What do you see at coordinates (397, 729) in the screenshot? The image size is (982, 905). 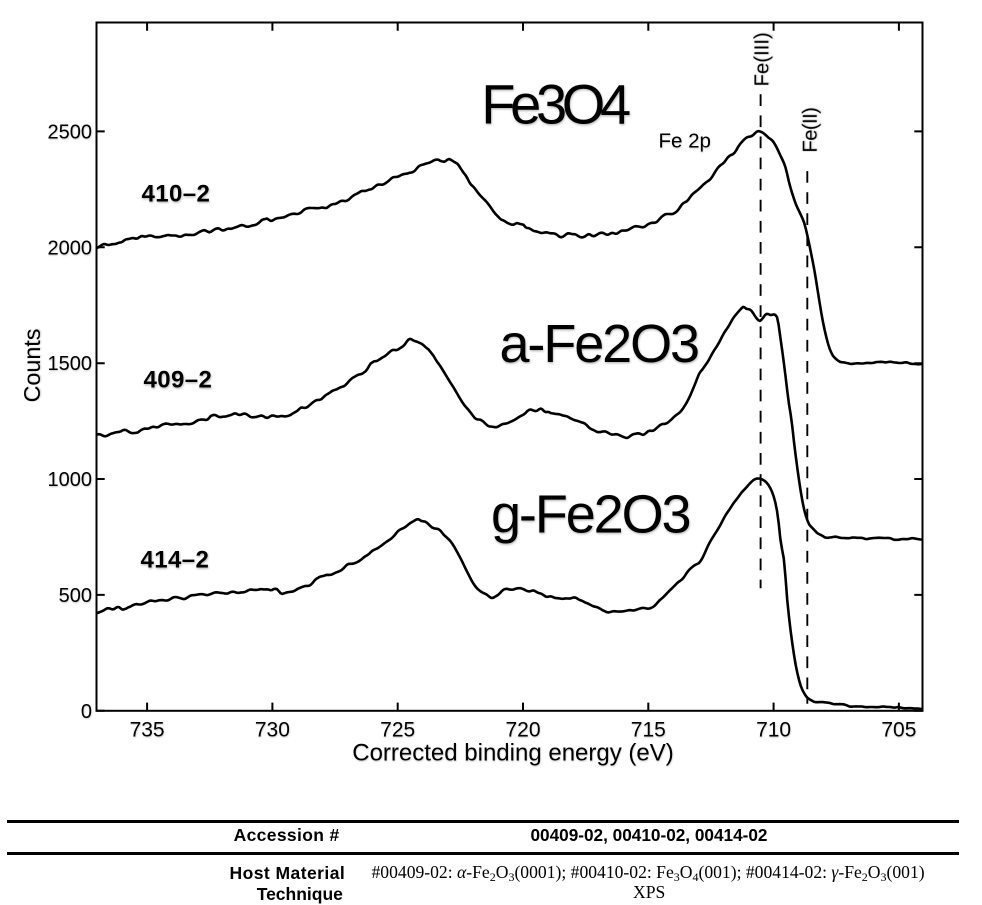 I see `svg-text: 725` at bounding box center [397, 729].